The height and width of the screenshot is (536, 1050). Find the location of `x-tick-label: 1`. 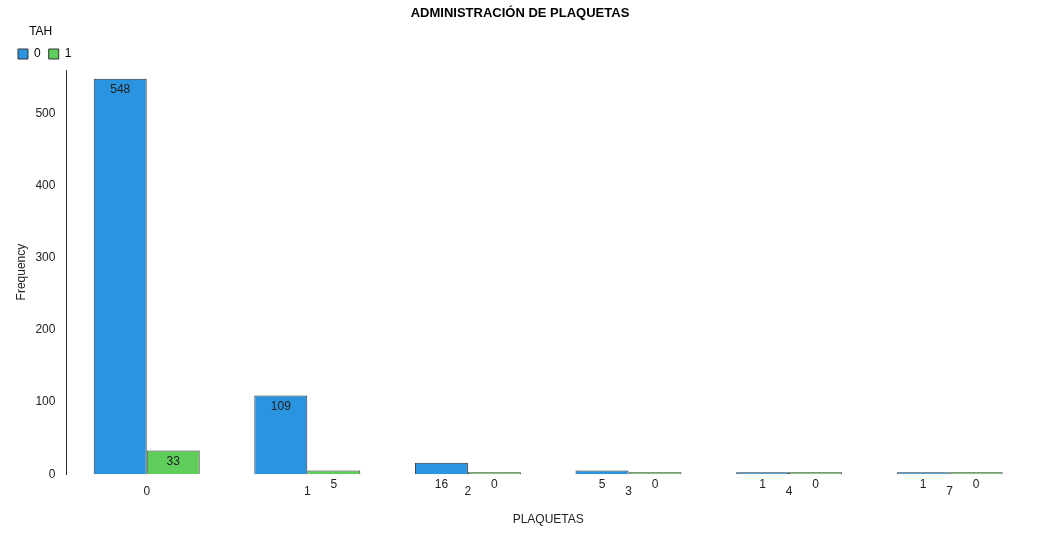

x-tick-label: 1 is located at coordinates (307, 490).